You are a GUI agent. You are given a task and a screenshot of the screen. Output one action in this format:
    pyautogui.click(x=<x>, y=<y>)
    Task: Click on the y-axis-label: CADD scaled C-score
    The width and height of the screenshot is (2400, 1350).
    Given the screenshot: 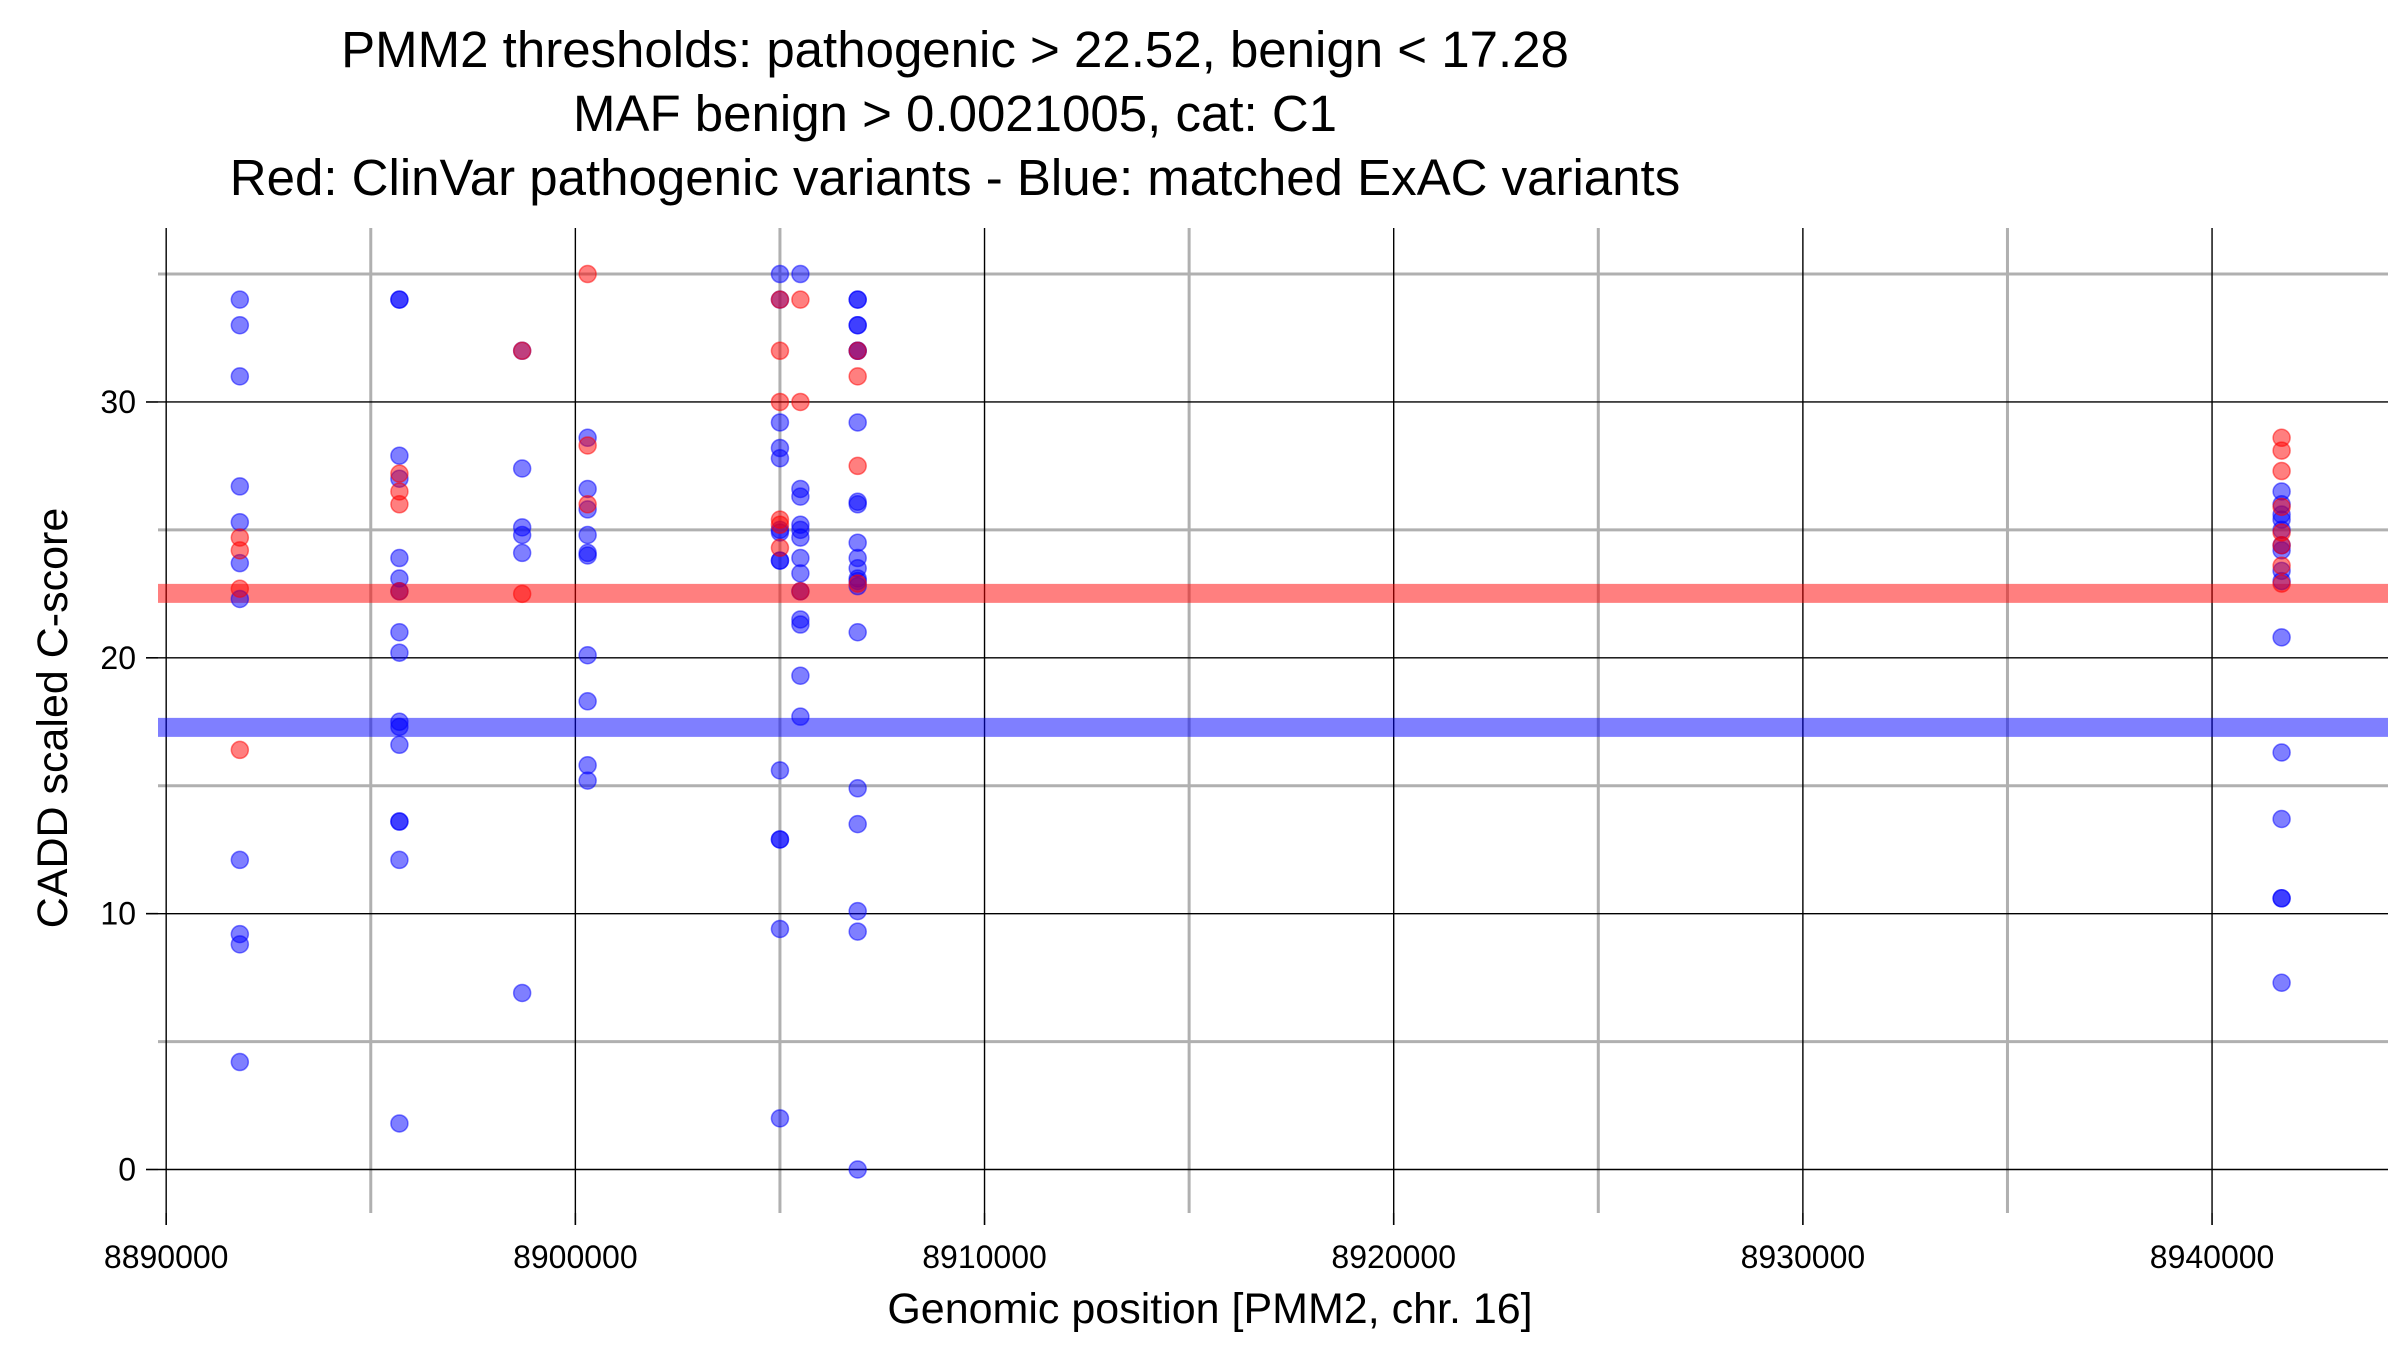 What is the action you would take?
    pyautogui.click(x=53, y=718)
    